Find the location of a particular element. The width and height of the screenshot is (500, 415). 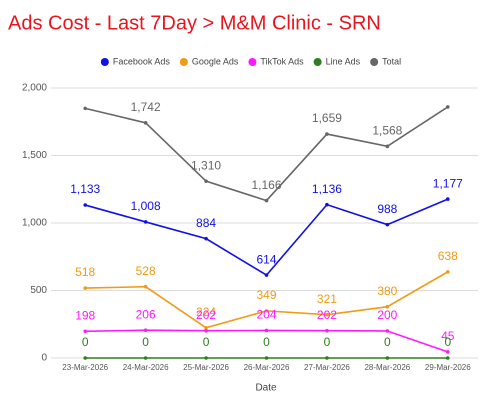

x-tick-label: 23-Mar-2026 is located at coordinates (85, 367).